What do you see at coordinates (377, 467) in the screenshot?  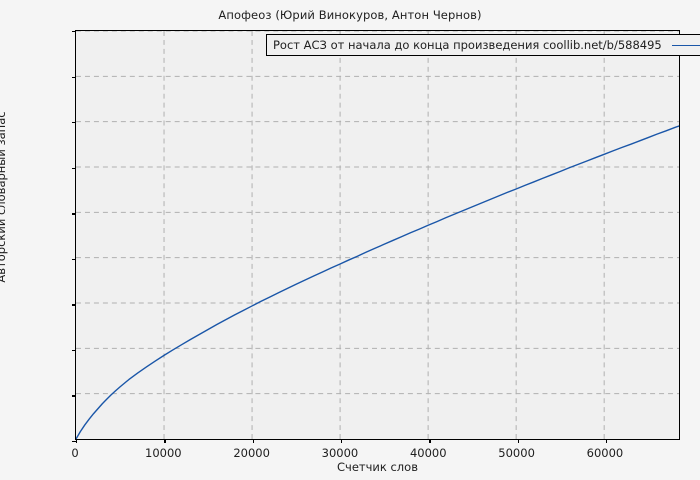 I see `x-axis-label: Счетчик слов` at bounding box center [377, 467].